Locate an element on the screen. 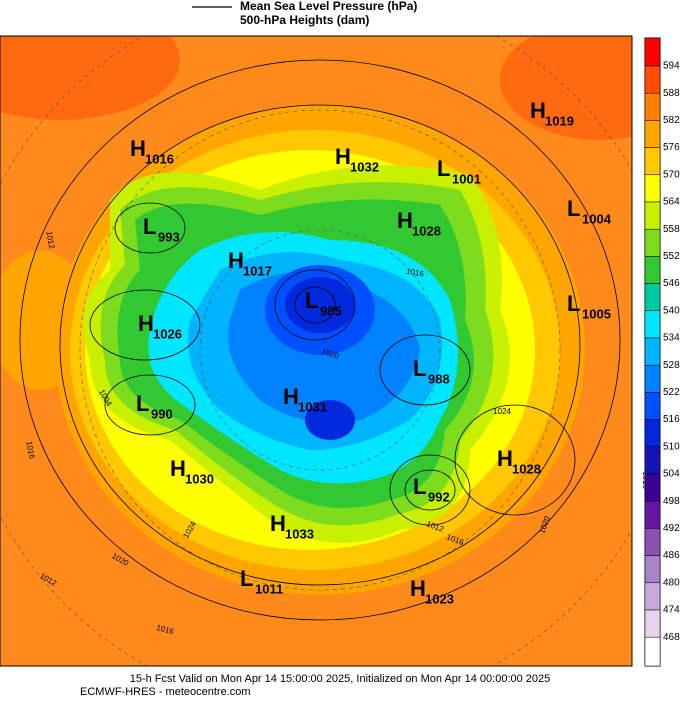 This screenshot has height=705, width=681. colorbar-label: 498 is located at coordinates (671, 501).